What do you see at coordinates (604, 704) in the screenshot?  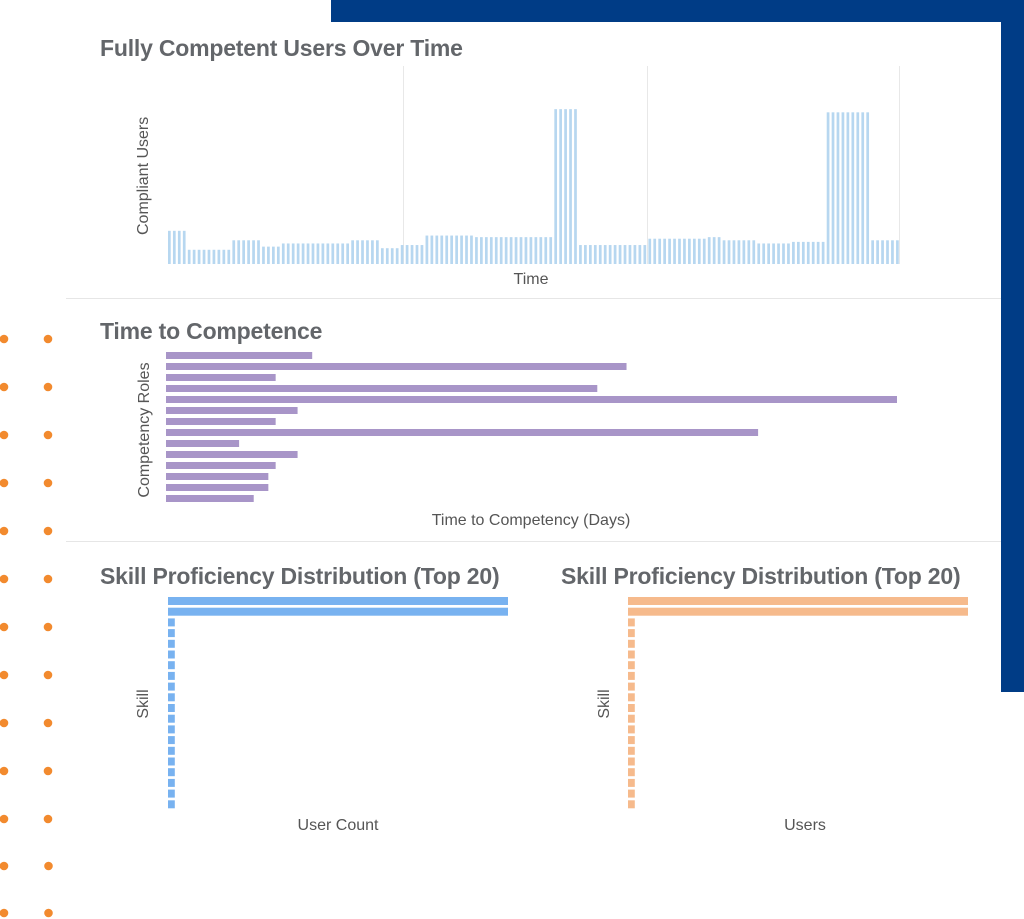 I see `skill-distribution-2-ylabel: Skill` at bounding box center [604, 704].